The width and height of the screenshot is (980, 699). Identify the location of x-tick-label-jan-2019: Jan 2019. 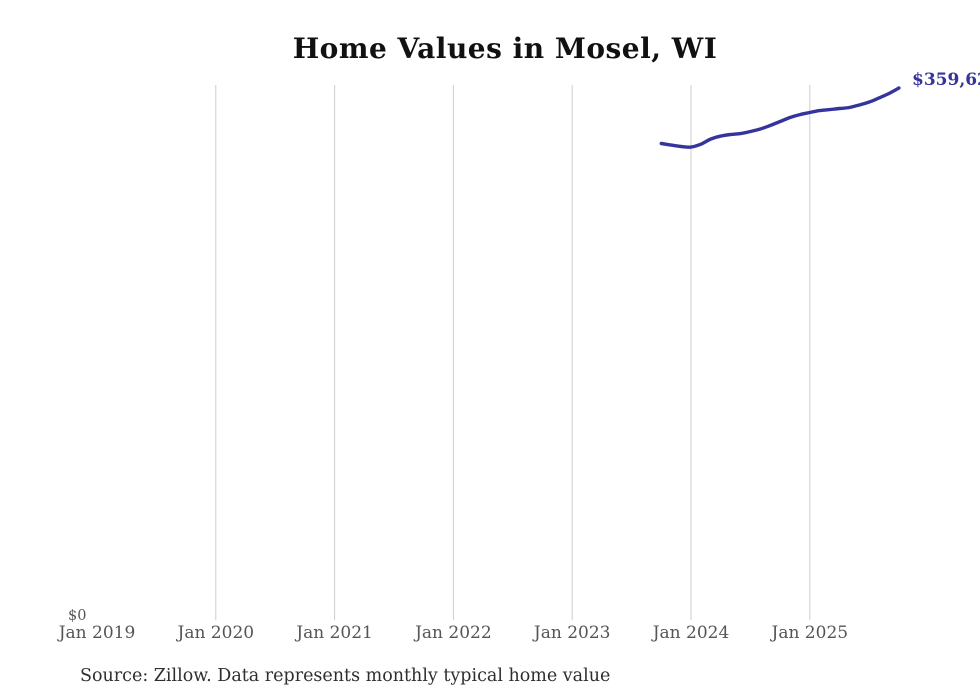
(97, 633).